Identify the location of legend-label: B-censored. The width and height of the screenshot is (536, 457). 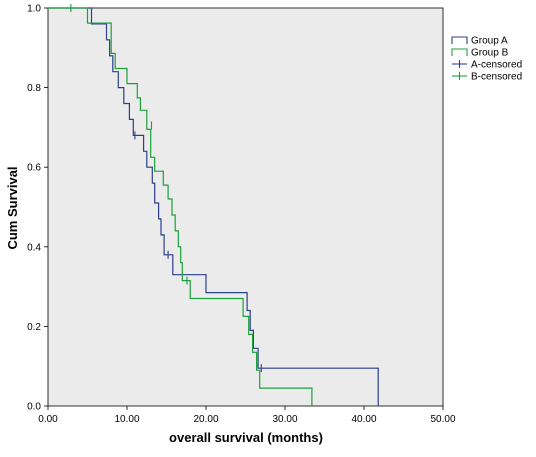
(496, 77).